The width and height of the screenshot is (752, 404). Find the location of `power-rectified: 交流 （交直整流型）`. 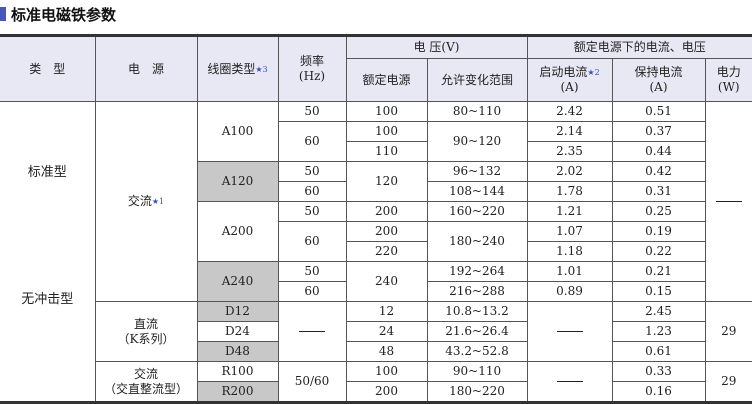

power-rectified: 交流 （交直整流型） is located at coordinates (146, 382).